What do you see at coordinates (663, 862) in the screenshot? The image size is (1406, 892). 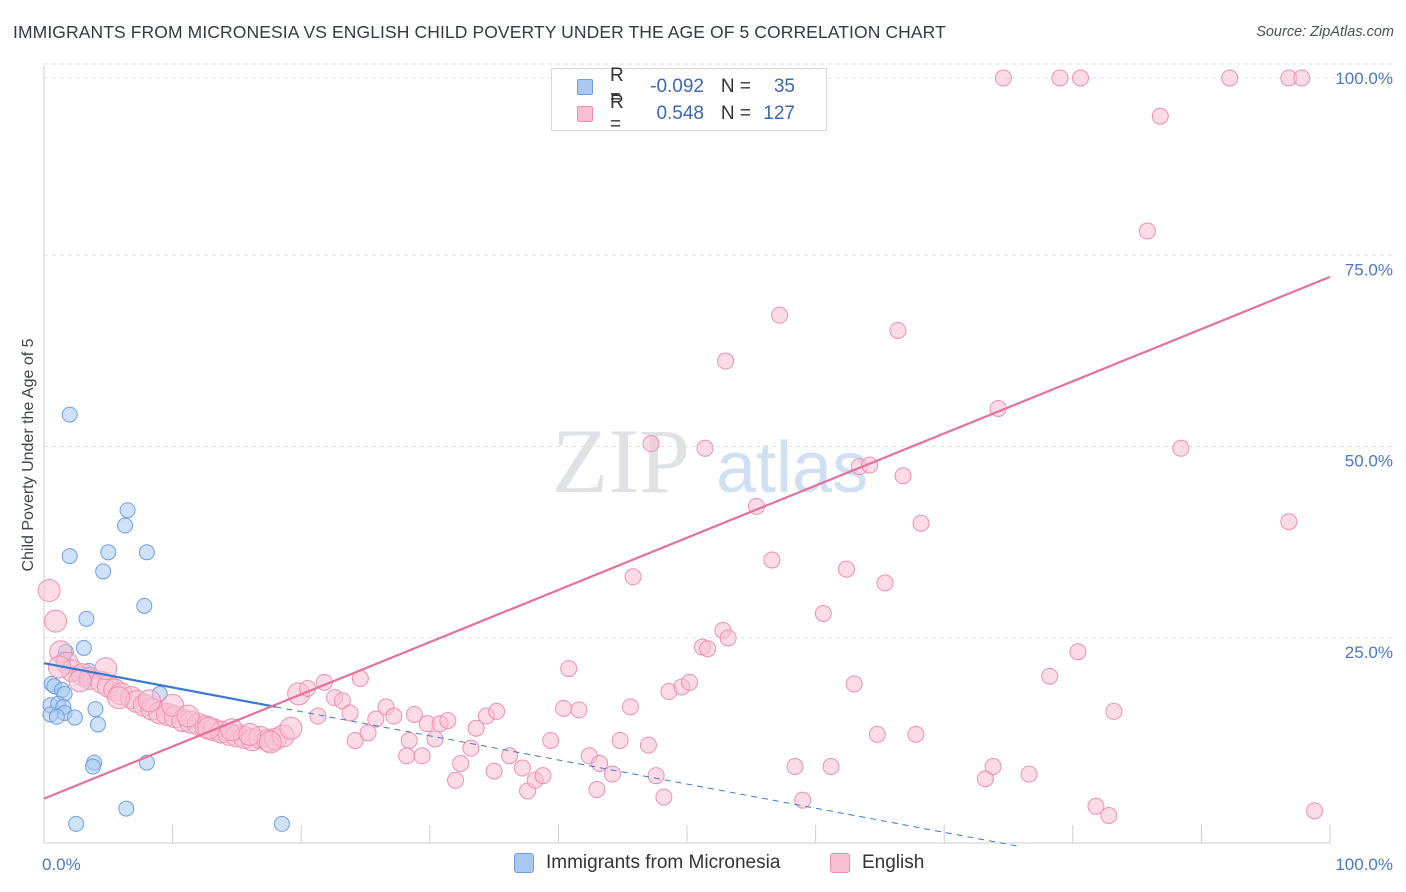 I see `legend-label-micronesia: Immigrants from Micronesia` at bounding box center [663, 862].